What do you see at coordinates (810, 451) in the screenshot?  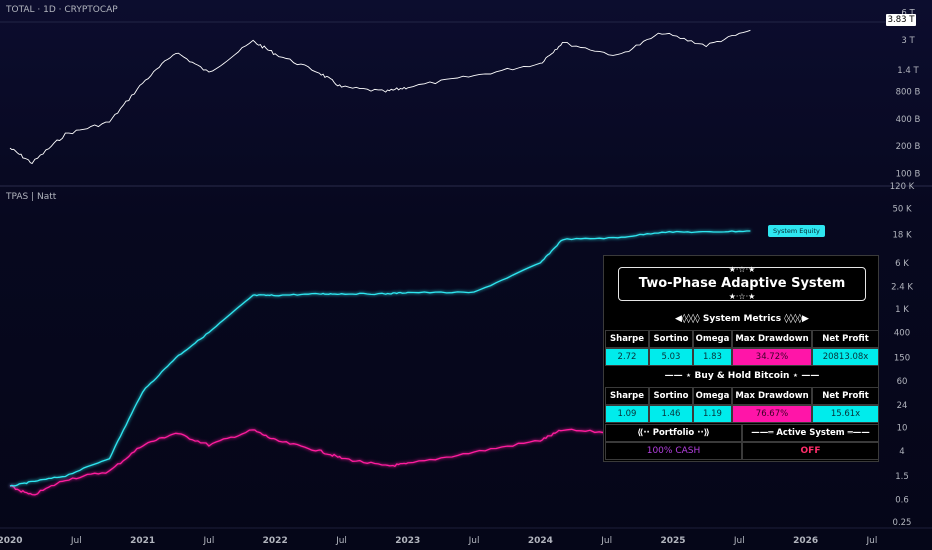 I see `active-system-value: OFF` at bounding box center [810, 451].